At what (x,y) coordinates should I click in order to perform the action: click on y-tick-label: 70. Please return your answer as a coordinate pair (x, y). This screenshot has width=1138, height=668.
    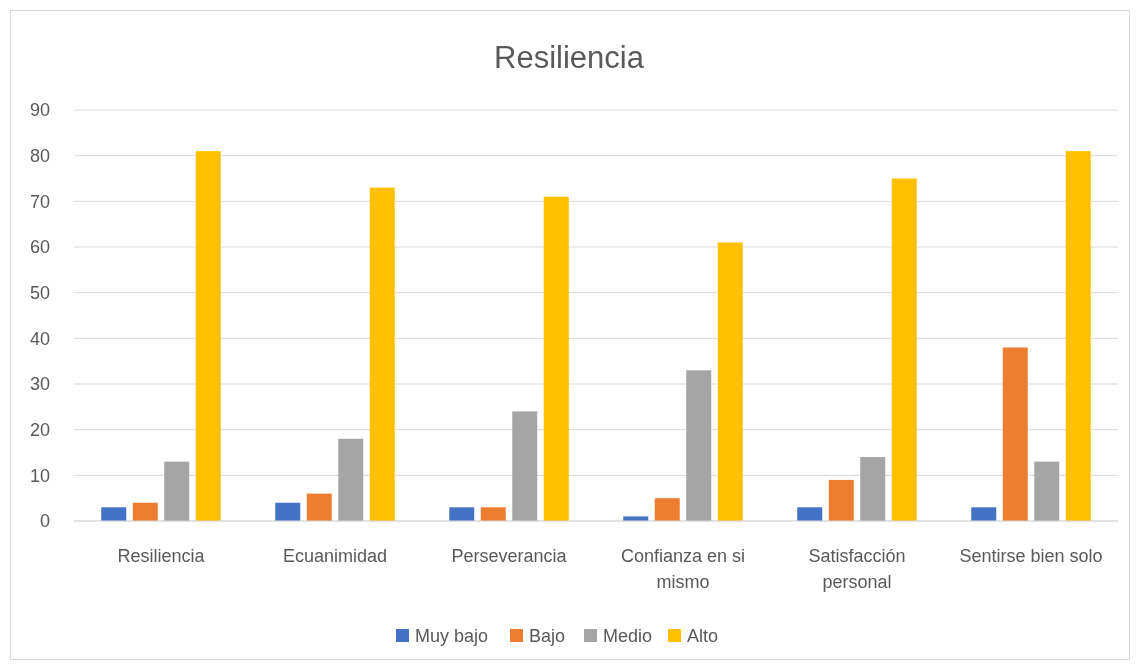
    Looking at the image, I should click on (39, 201).